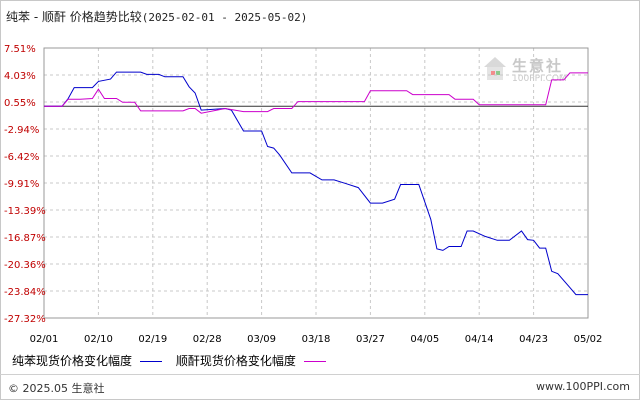 The width and height of the screenshot is (640, 400). I want to click on y-tick-label: -13.39%, so click(25, 211).